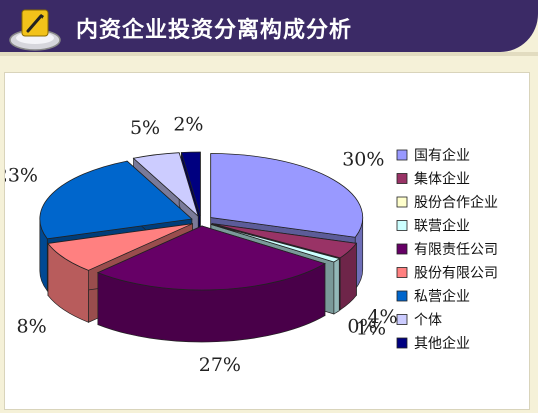 This screenshot has width=538, height=413. I want to click on legend-item-collective: 集体企业, so click(433, 179).